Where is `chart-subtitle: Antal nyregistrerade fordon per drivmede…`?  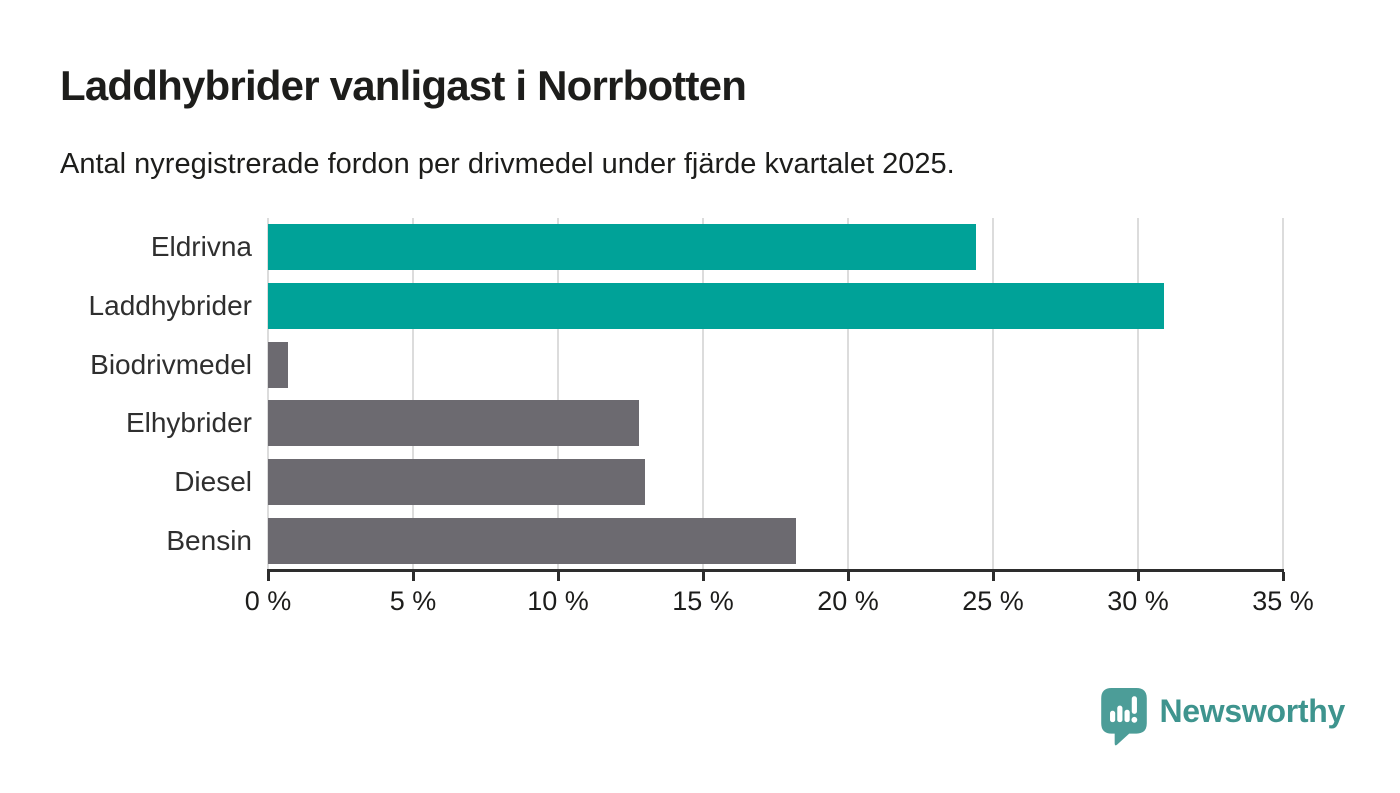 chart-subtitle: Antal nyregistrerade fordon per drivmede… is located at coordinates (507, 164).